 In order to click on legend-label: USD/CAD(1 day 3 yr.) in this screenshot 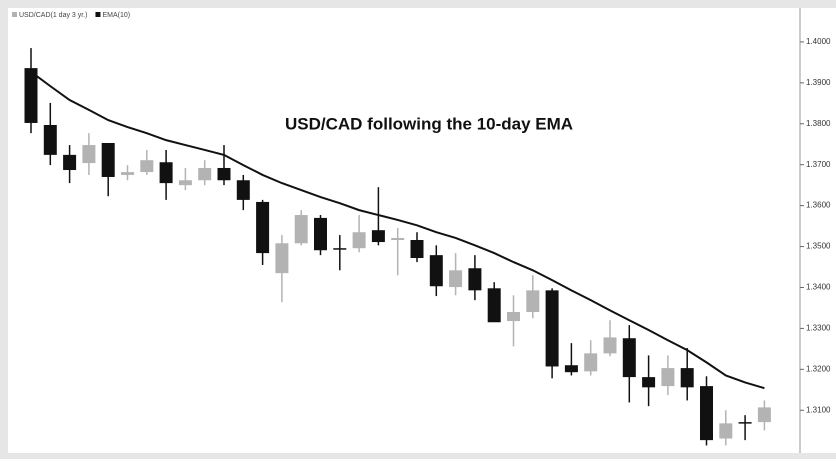, I will do `click(53, 15)`.